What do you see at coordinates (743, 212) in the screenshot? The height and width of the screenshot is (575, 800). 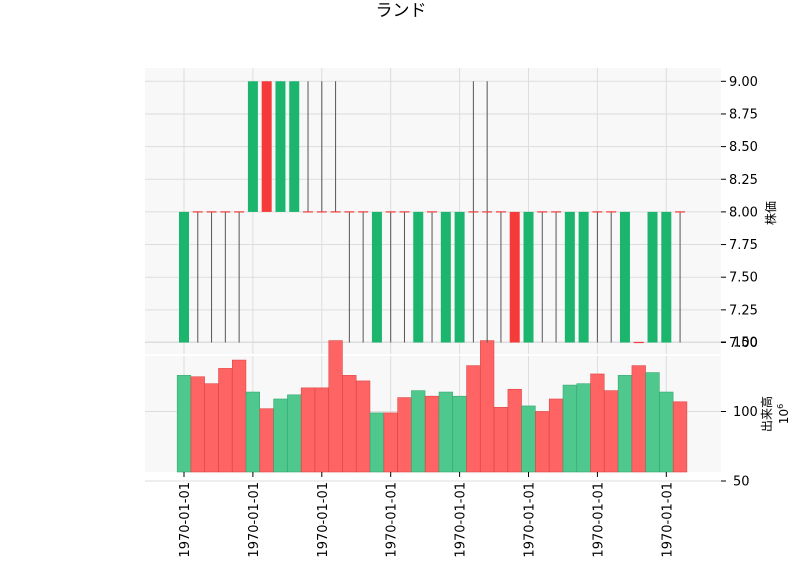 I see `price-tick-label: 8.00` at bounding box center [743, 212].